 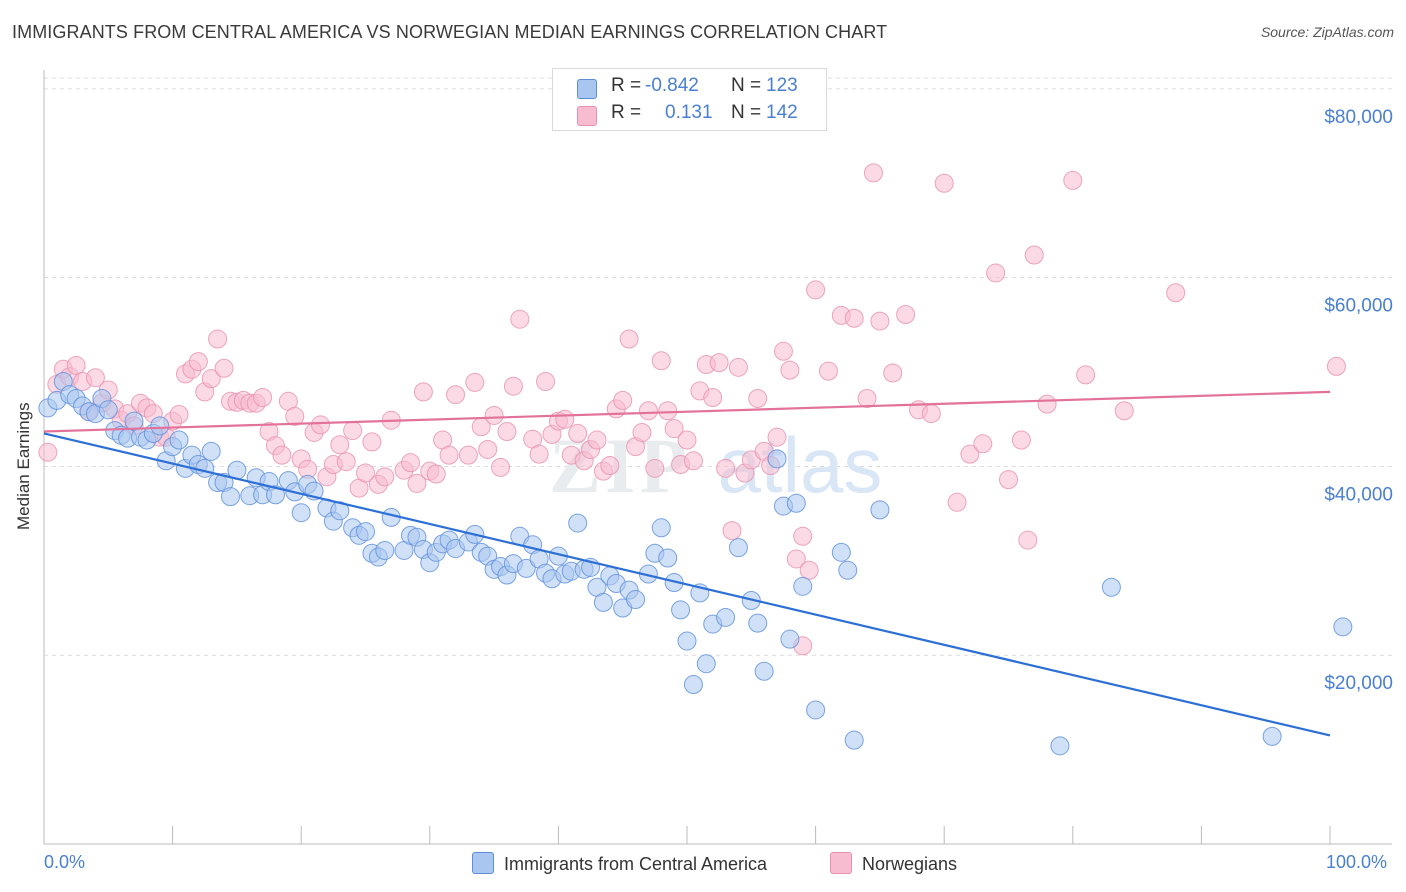 I want to click on legend-row-blue: R = -0.842 N = 123, so click(x=689, y=88).